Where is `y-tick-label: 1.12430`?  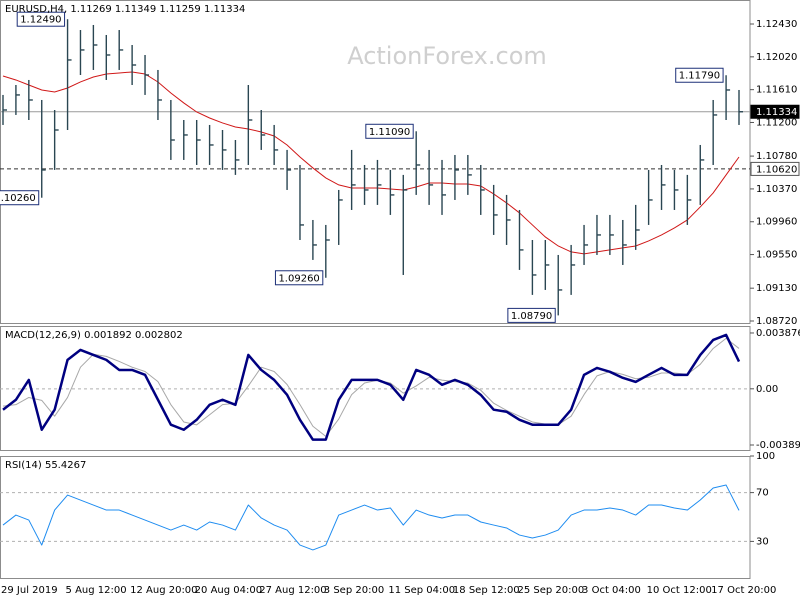 y-tick-label: 1.12430 is located at coordinates (776, 24).